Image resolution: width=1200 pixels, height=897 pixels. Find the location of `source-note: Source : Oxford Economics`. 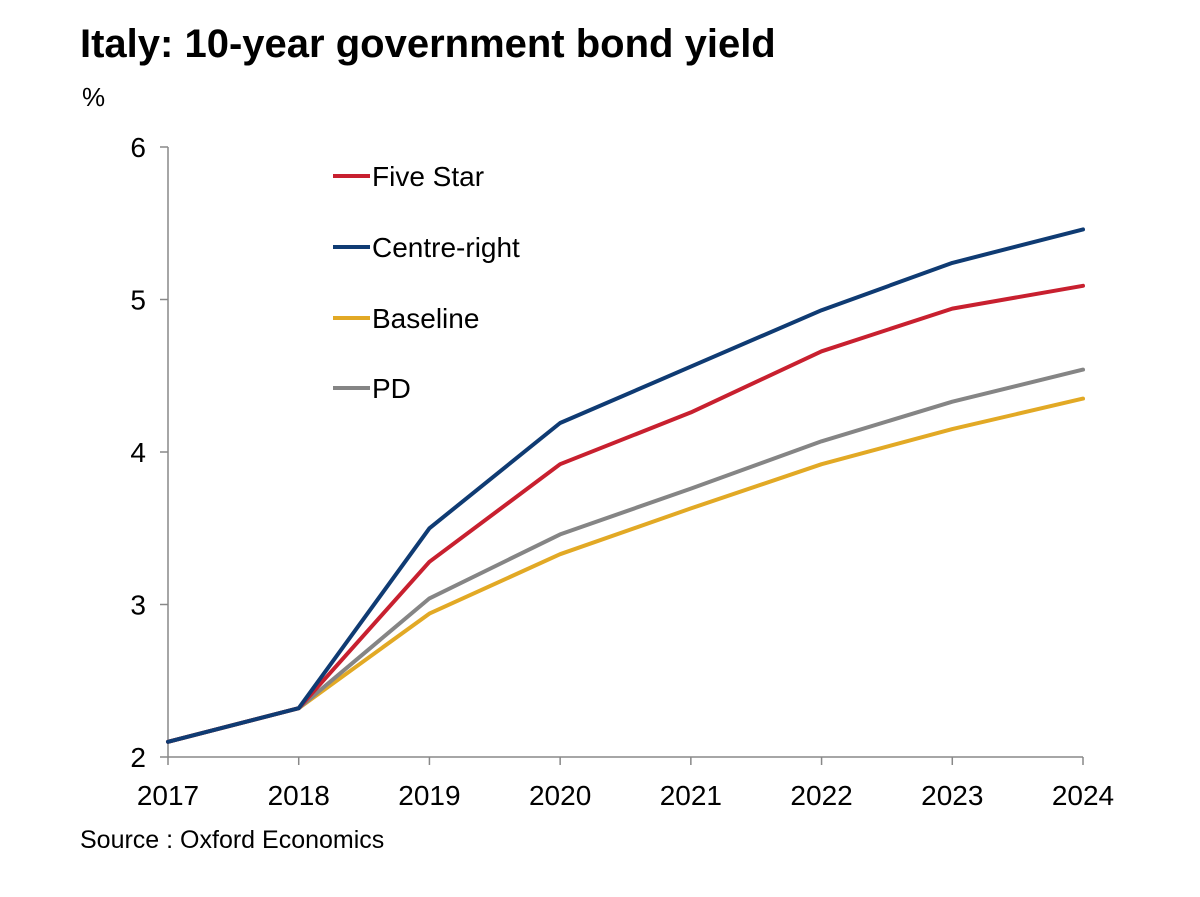

source-note: Source : Oxford Economics is located at coordinates (232, 840).